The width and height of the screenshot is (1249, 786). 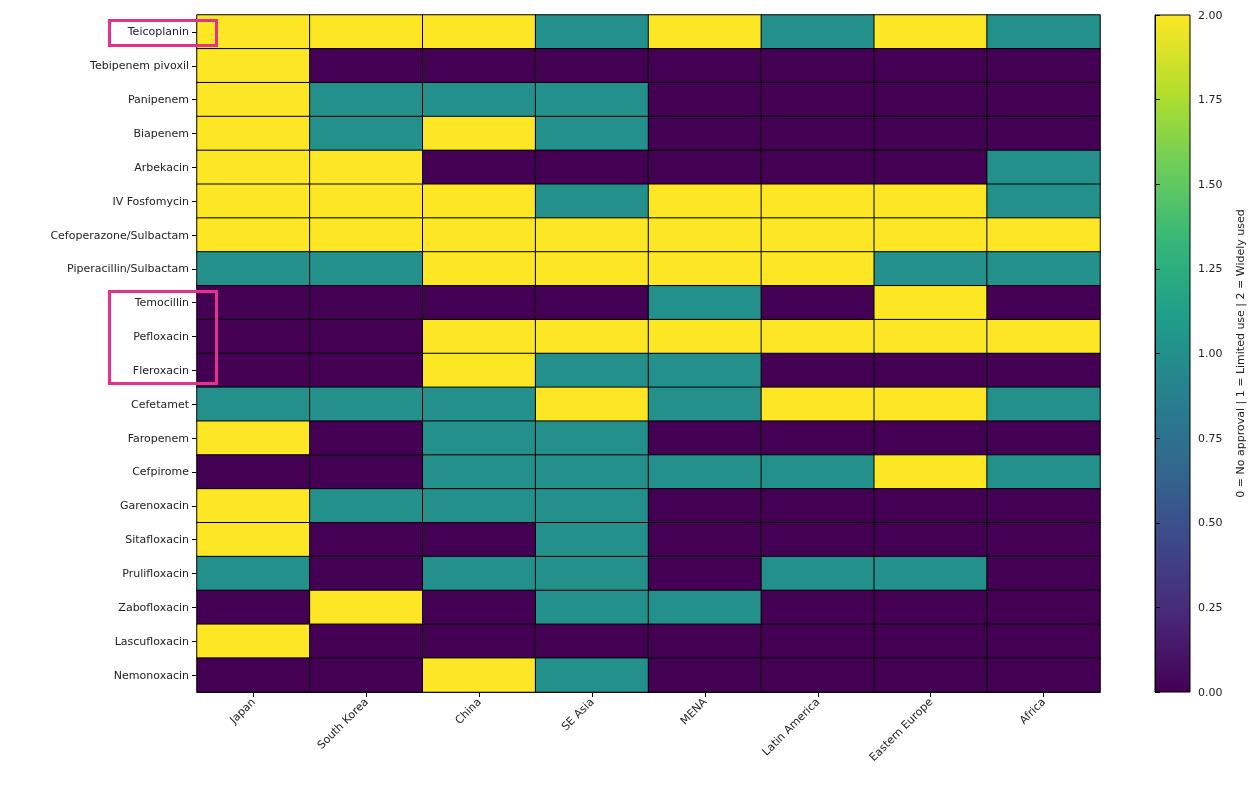 What do you see at coordinates (1210, 184) in the screenshot?
I see `color-bar-label: 1.50` at bounding box center [1210, 184].